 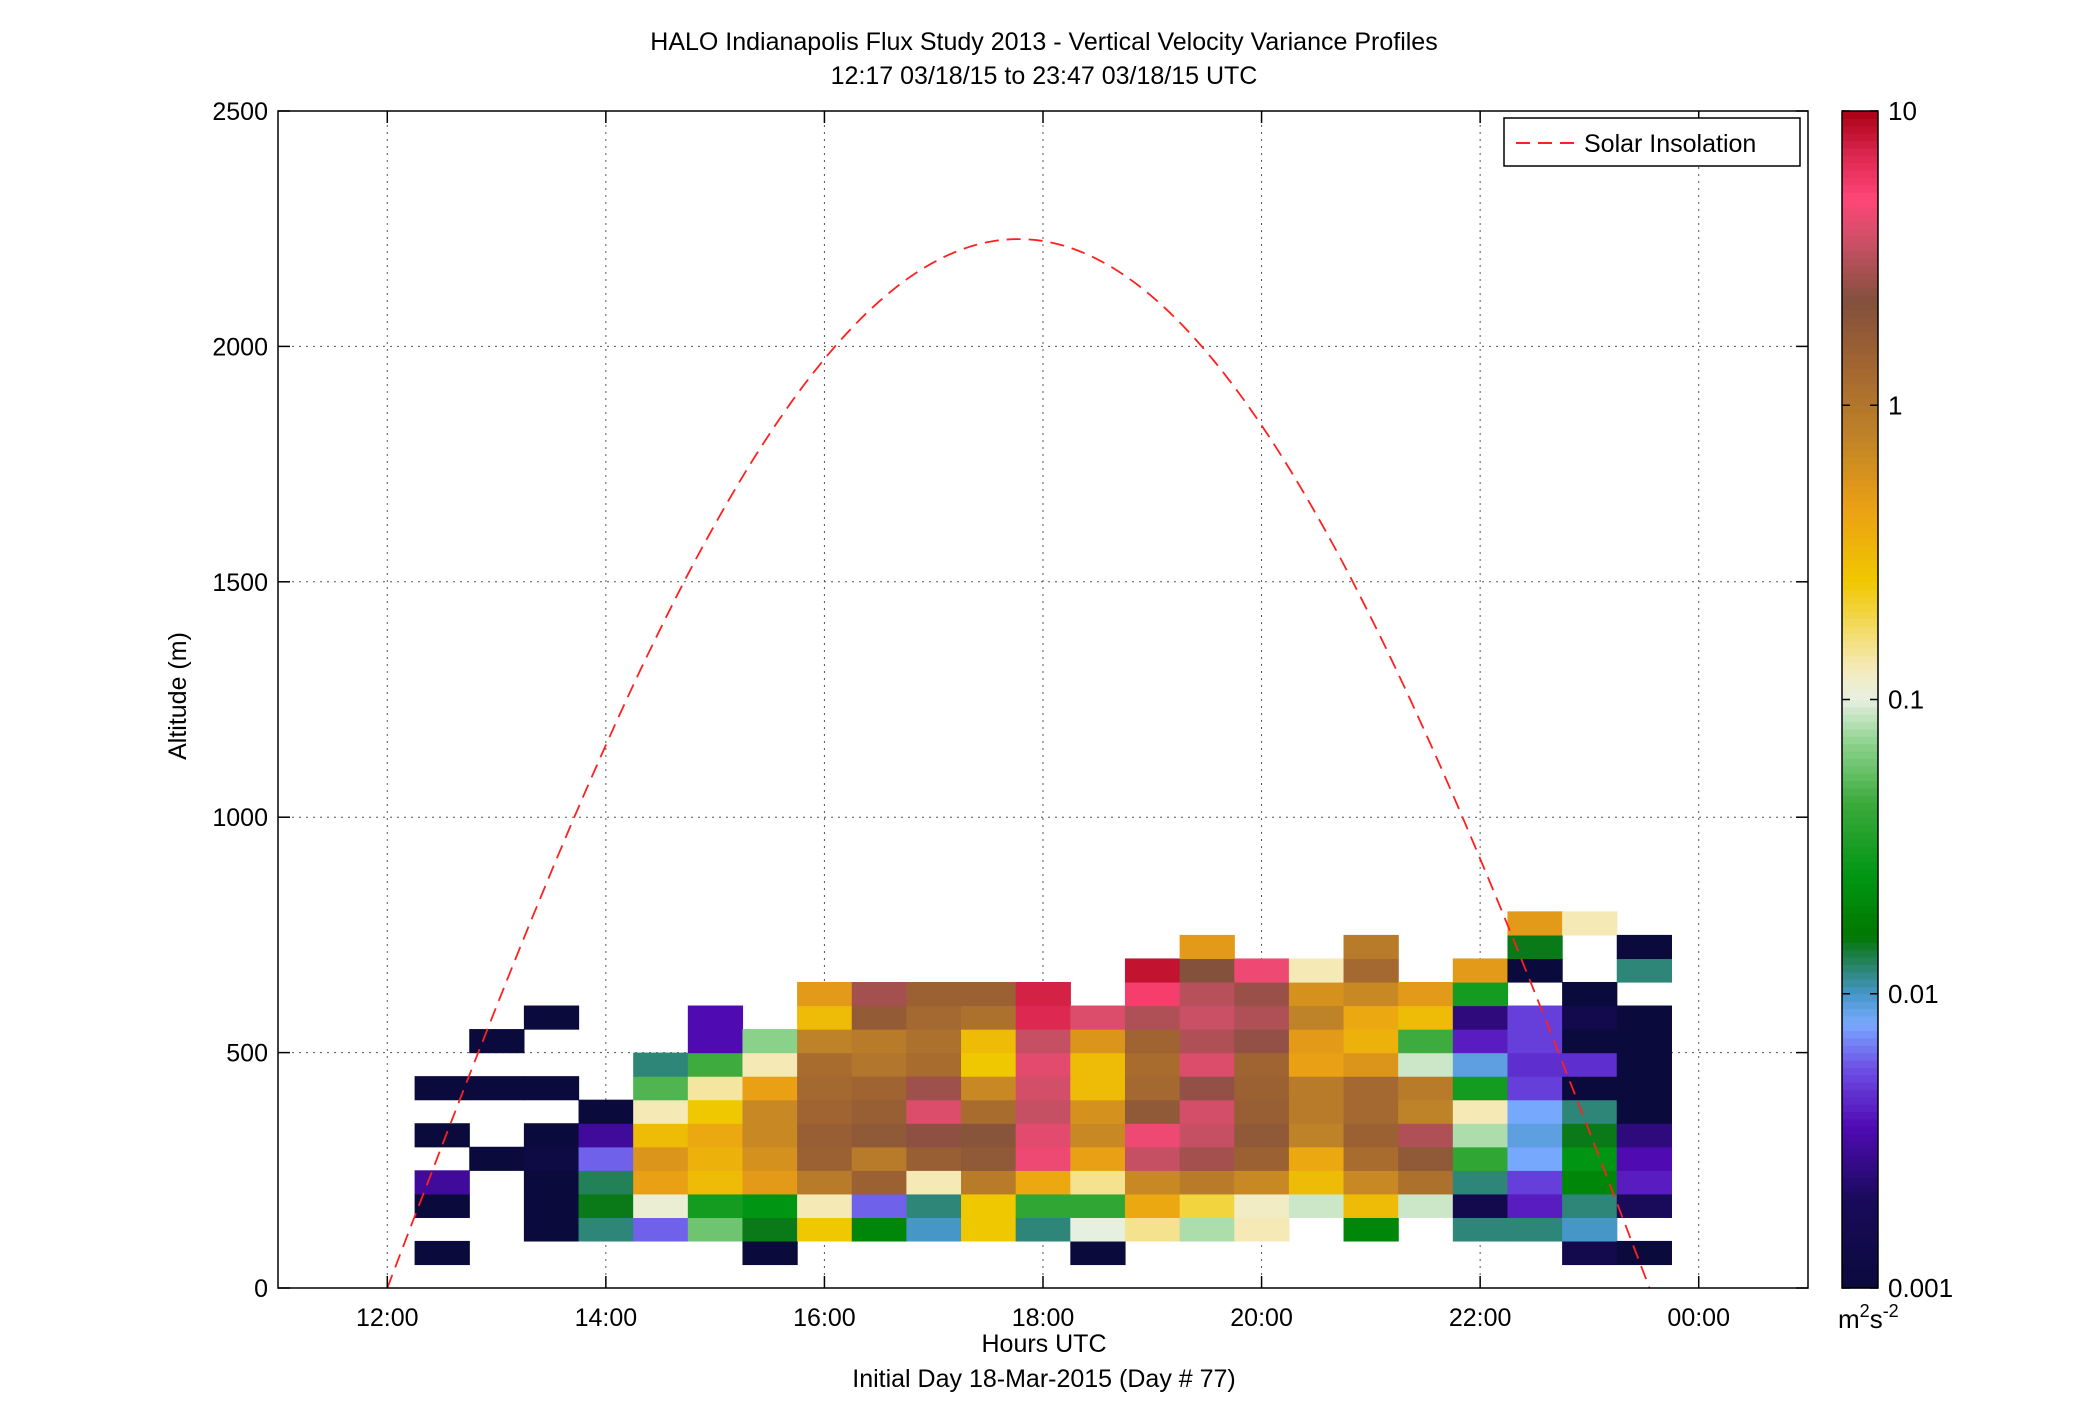 What do you see at coordinates (1876, 1319) in the screenshot?
I see `colorbar-unit-mid: s` at bounding box center [1876, 1319].